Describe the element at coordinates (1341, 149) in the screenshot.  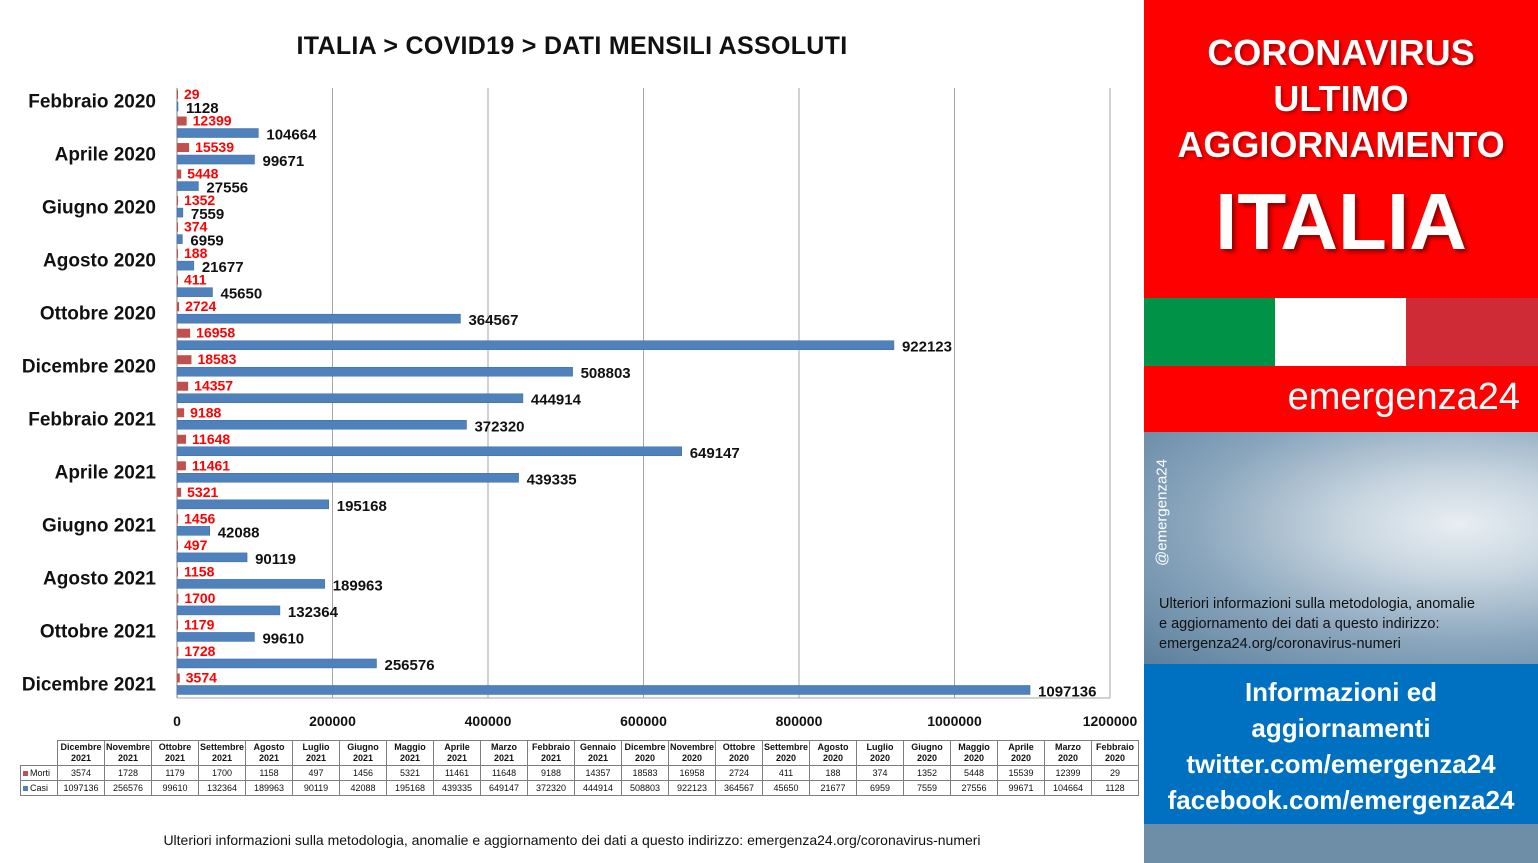
I see `headline-box: CORONAVIRUS ULTIMO AGGIORNAMENTO ITALIA` at that location.